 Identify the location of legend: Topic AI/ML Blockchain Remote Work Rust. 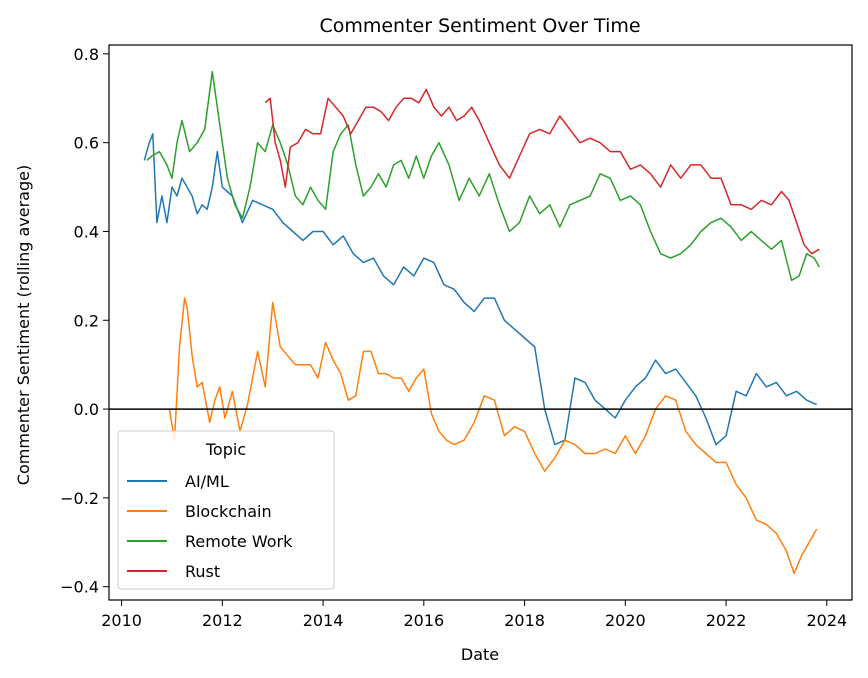
(226, 510).